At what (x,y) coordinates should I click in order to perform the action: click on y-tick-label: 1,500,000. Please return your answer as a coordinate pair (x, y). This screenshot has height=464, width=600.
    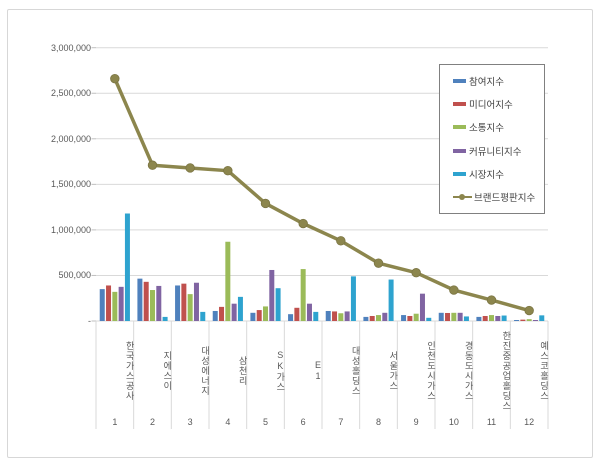
    Looking at the image, I should click on (70, 184).